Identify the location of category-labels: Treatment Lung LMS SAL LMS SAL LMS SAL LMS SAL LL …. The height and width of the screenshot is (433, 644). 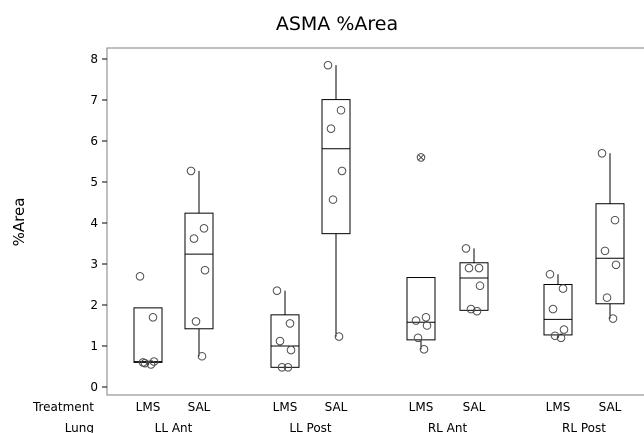
(327, 416).